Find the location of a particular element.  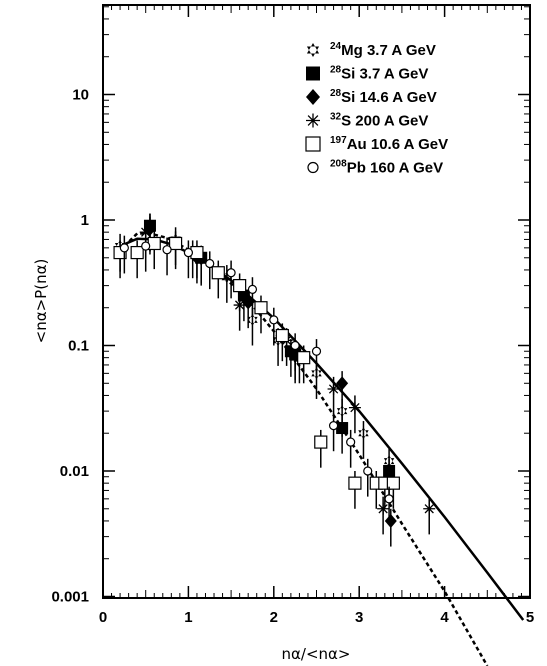

legend-label: 28Si 3.7 A GeV is located at coordinates (379, 74).